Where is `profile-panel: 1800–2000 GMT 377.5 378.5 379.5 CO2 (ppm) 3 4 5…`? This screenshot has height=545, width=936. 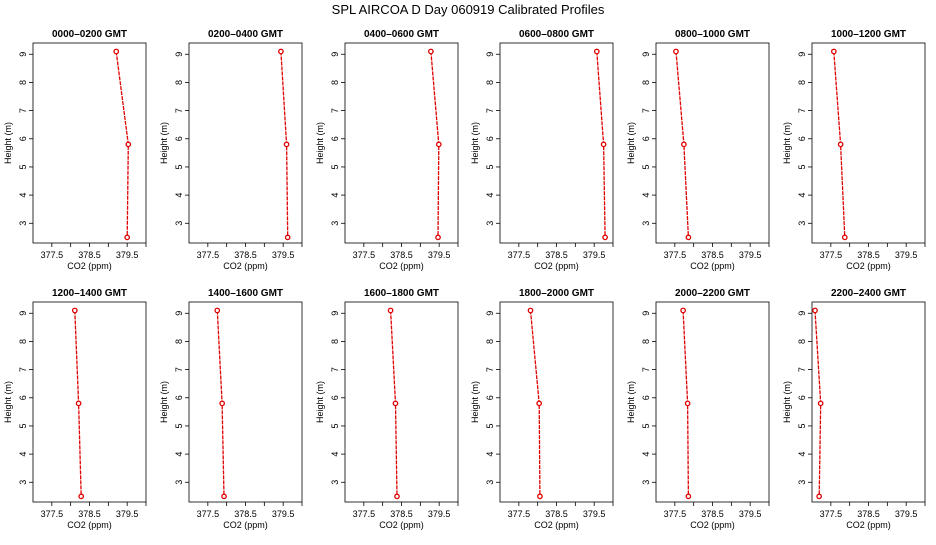
profile-panel: 1800–2000 GMT 377.5 378.5 379.5 CO2 (ppm) 3 4 5… is located at coordinates (542, 409).